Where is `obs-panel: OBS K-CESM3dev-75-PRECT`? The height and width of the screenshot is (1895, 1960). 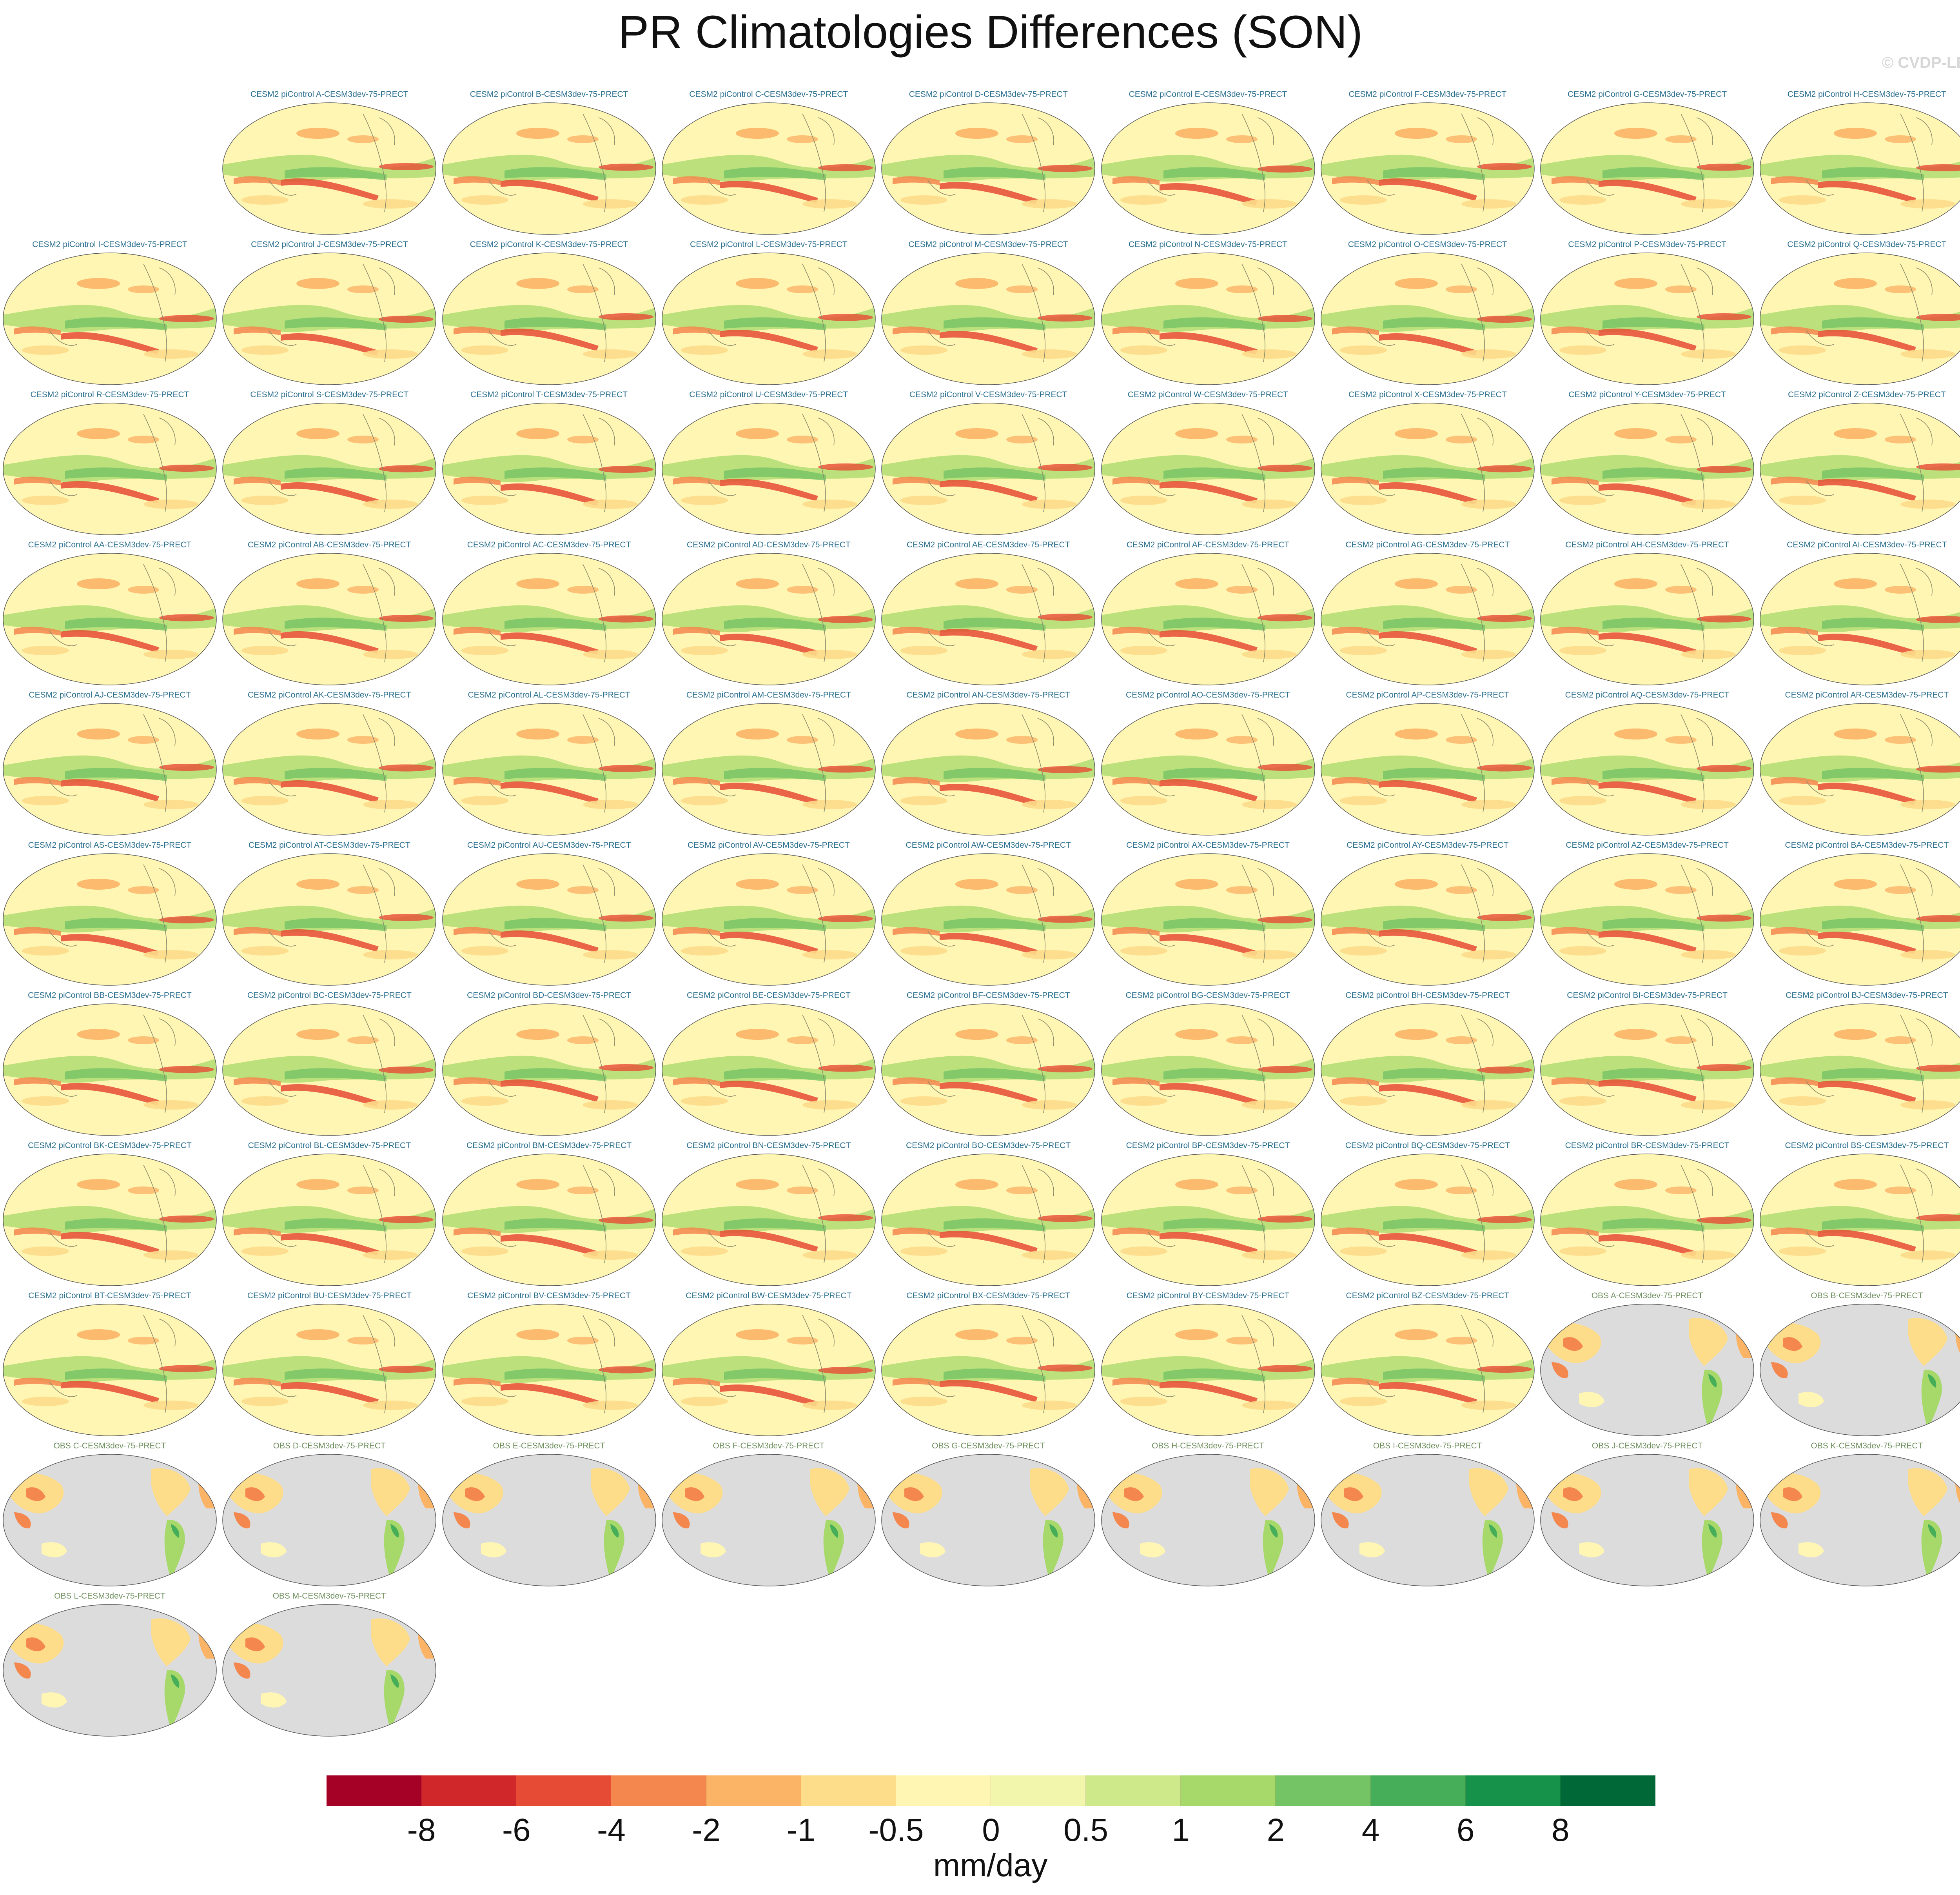
obs-panel: OBS K-CESM3dev-75-PRECT is located at coordinates (1858, 1515).